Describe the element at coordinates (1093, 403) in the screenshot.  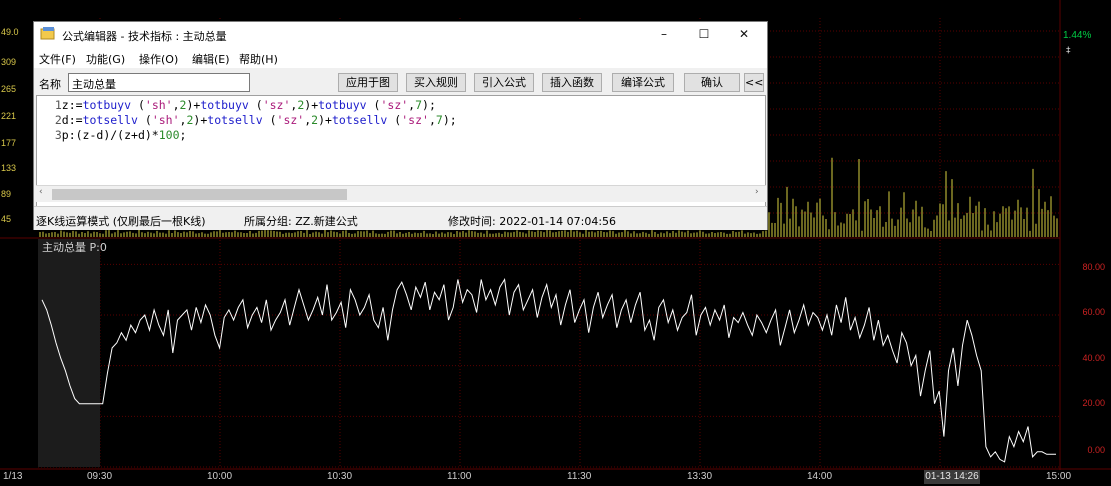
I see `lower-y-tick: 20.00` at that location.